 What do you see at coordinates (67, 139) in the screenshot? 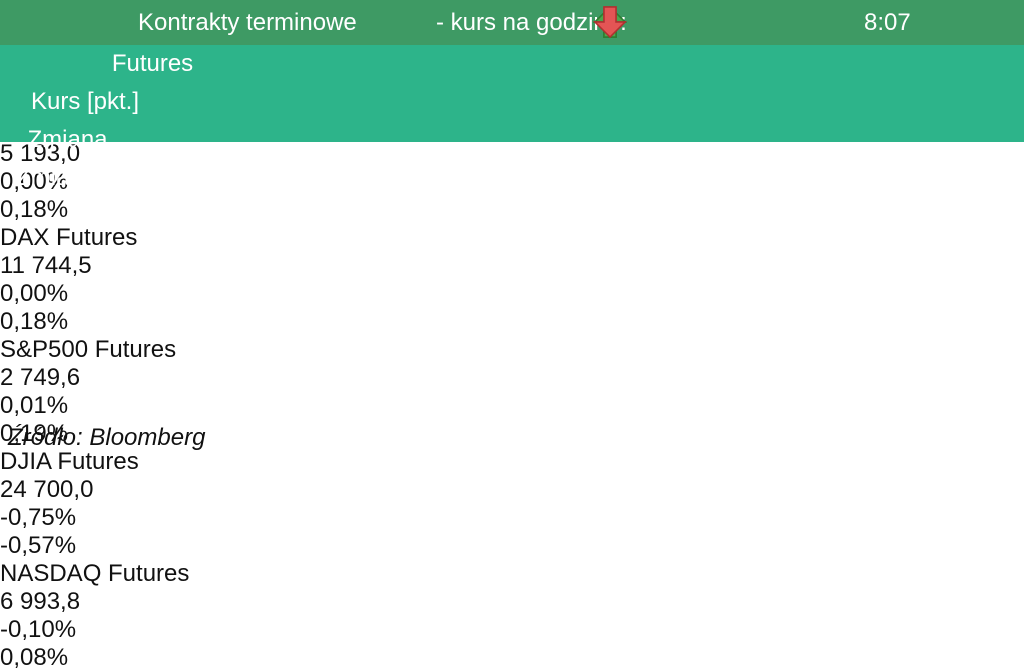
I see `column-header: Zmiana` at bounding box center [67, 139].